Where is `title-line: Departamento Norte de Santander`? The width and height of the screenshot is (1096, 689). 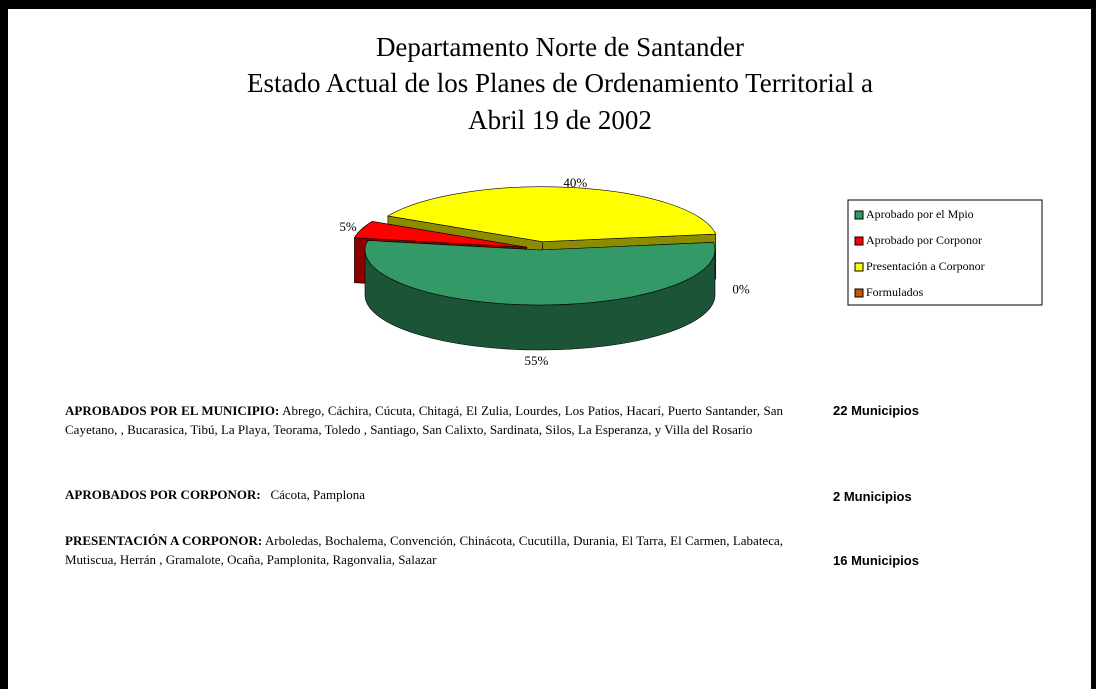 title-line: Departamento Norte de Santander is located at coordinates (560, 47).